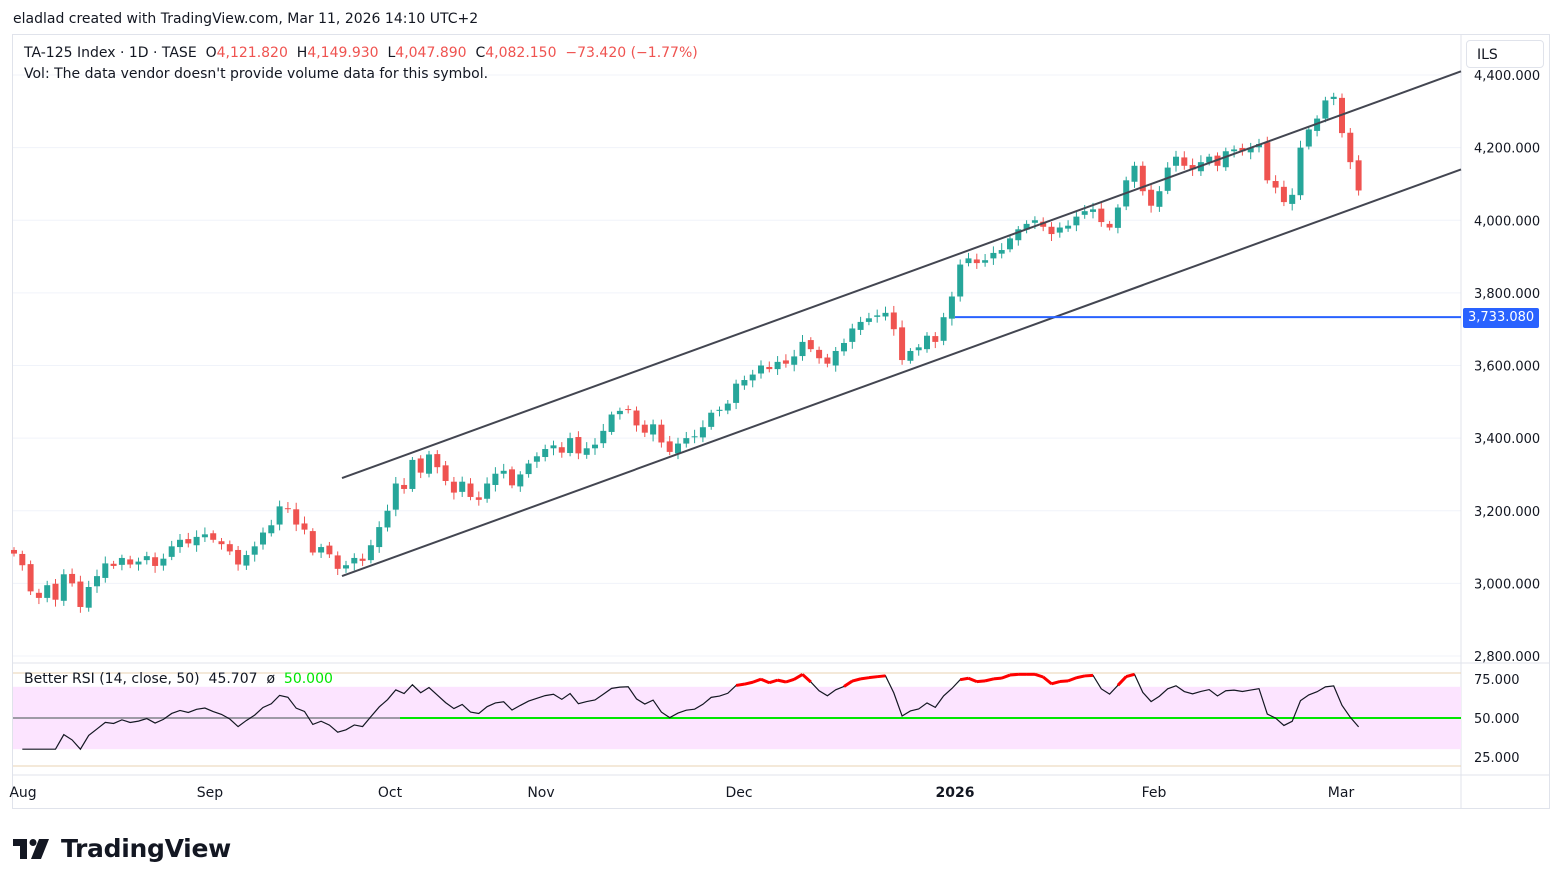  I want to click on open-label: O, so click(211, 53).